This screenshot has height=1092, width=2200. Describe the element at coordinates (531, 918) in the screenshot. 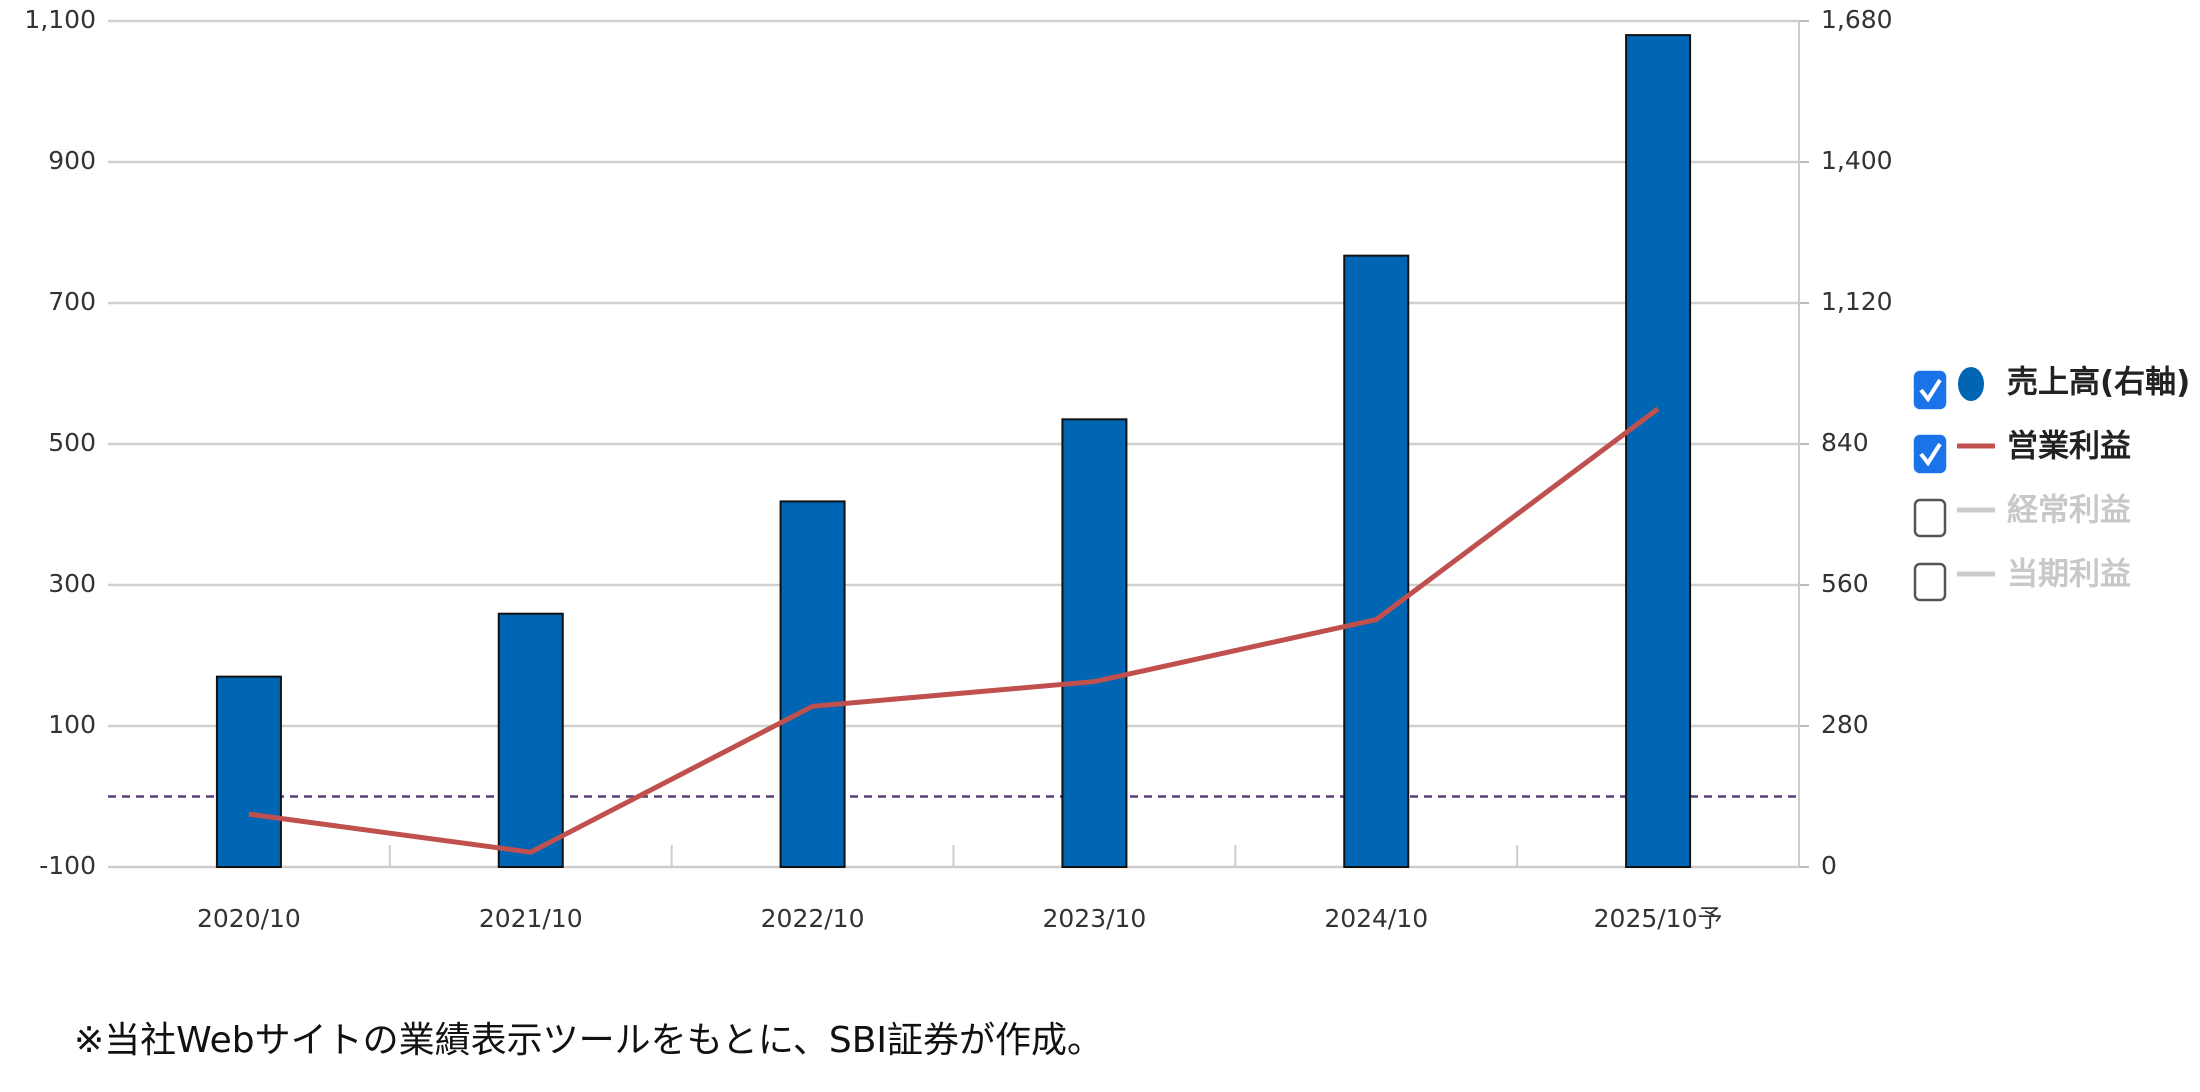

I see `x-tick-label: 2021/10` at that location.